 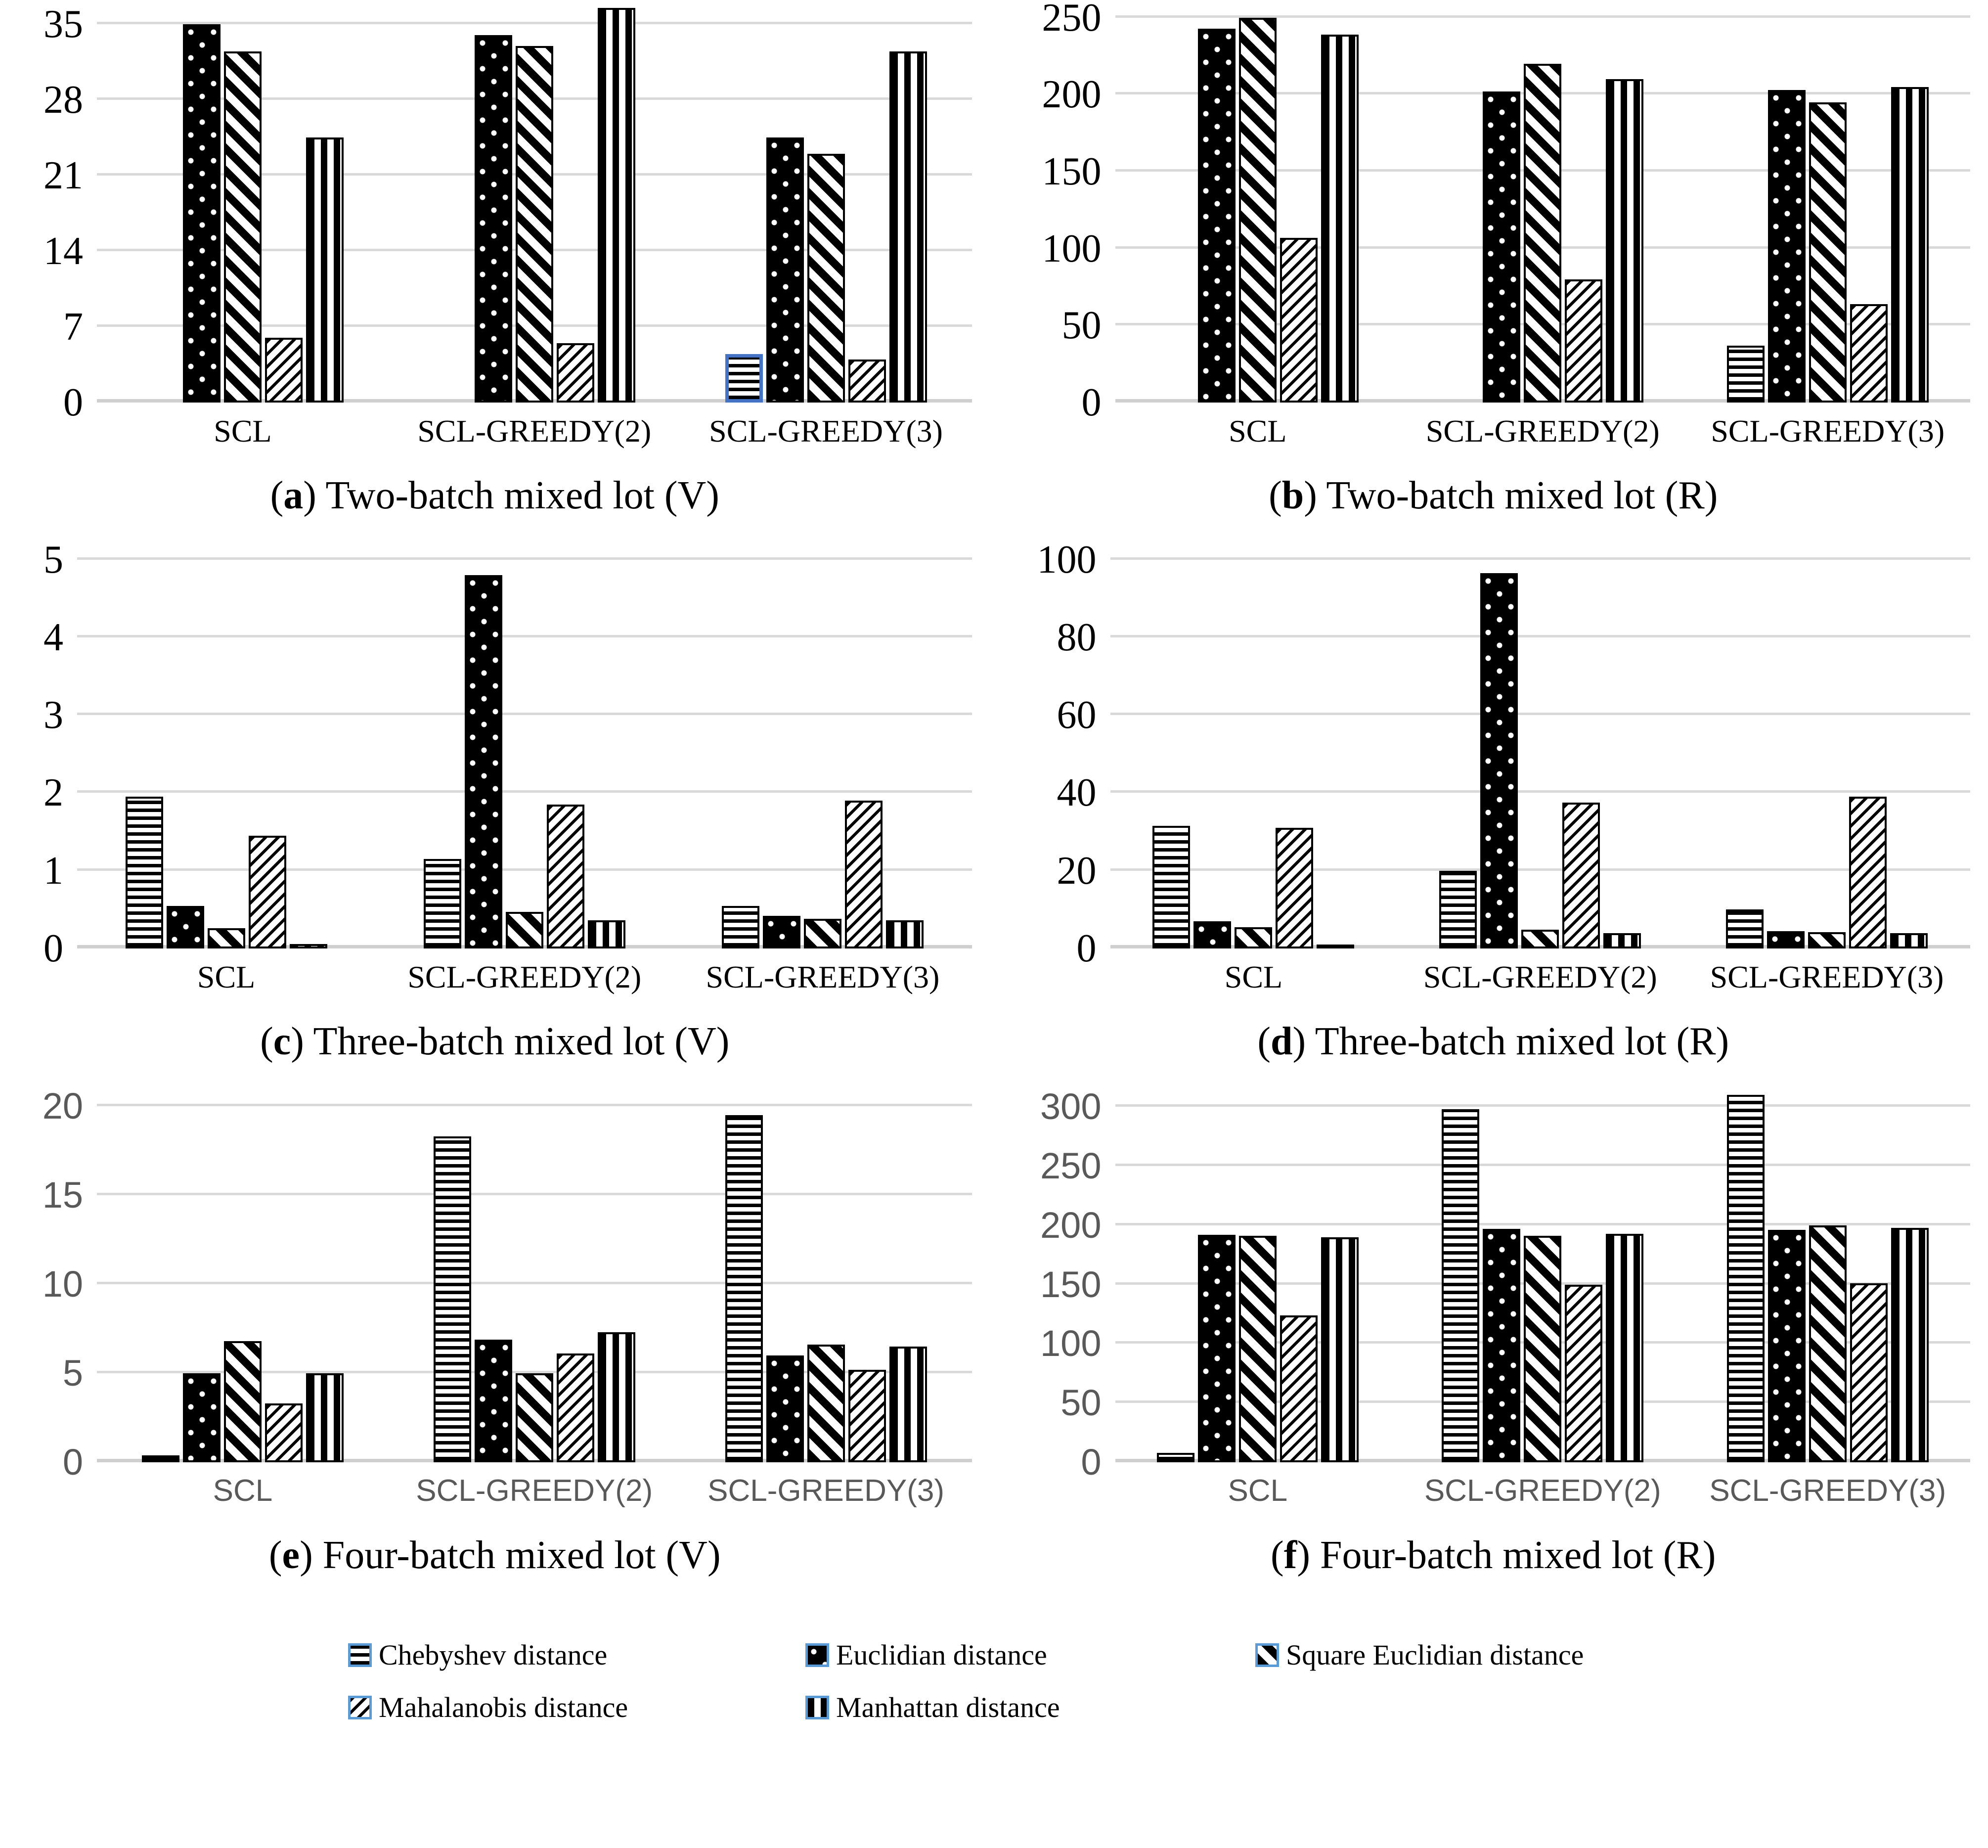 What do you see at coordinates (1518, 1555) in the screenshot?
I see `caption-text: Four-batch mixed lot (R)` at bounding box center [1518, 1555].